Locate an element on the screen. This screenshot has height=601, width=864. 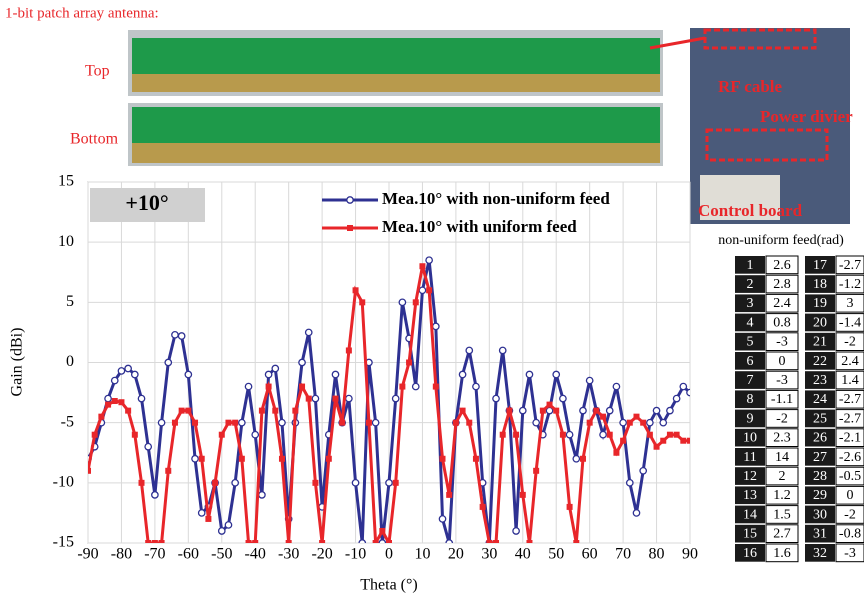
y-tick-label: 10 is located at coordinates (66, 241).